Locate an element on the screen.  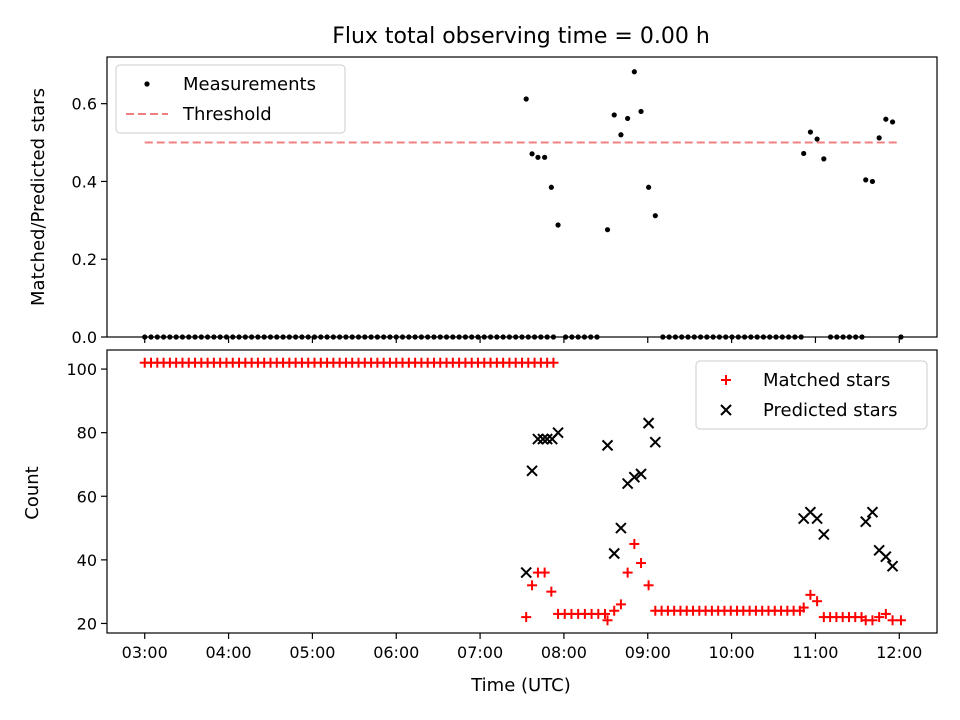
legend-predicted-label: Predicted stars is located at coordinates (830, 410).